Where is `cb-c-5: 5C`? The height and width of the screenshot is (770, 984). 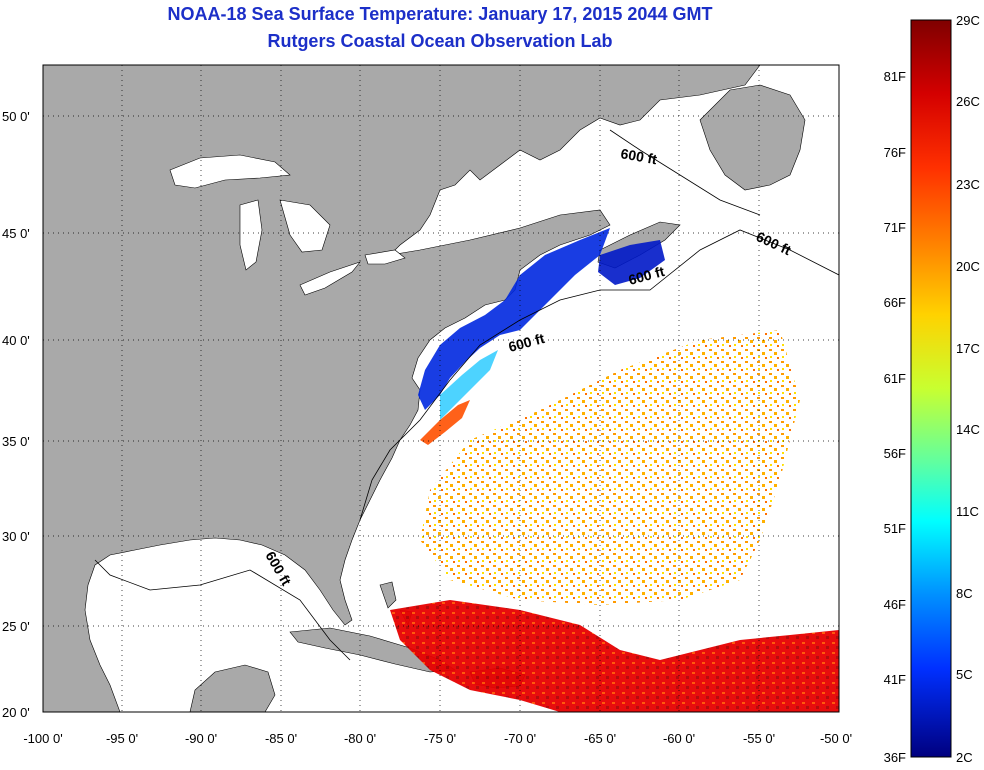 cb-c-5: 5C is located at coordinates (964, 674).